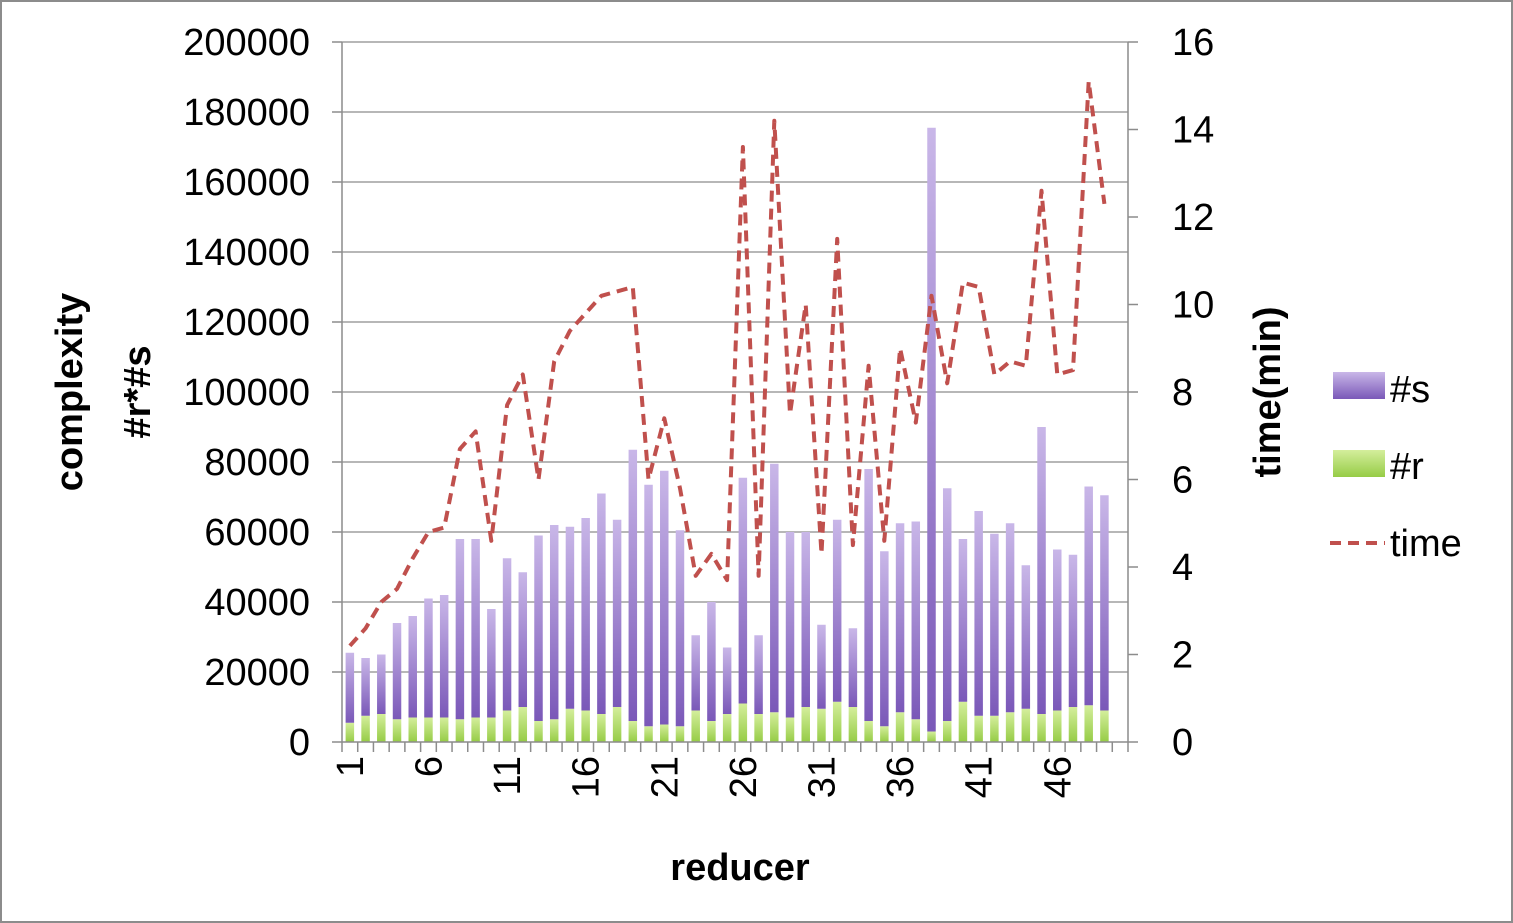 The image size is (1513, 923). I want to click on x-tick-label: 21, so click(665, 777).